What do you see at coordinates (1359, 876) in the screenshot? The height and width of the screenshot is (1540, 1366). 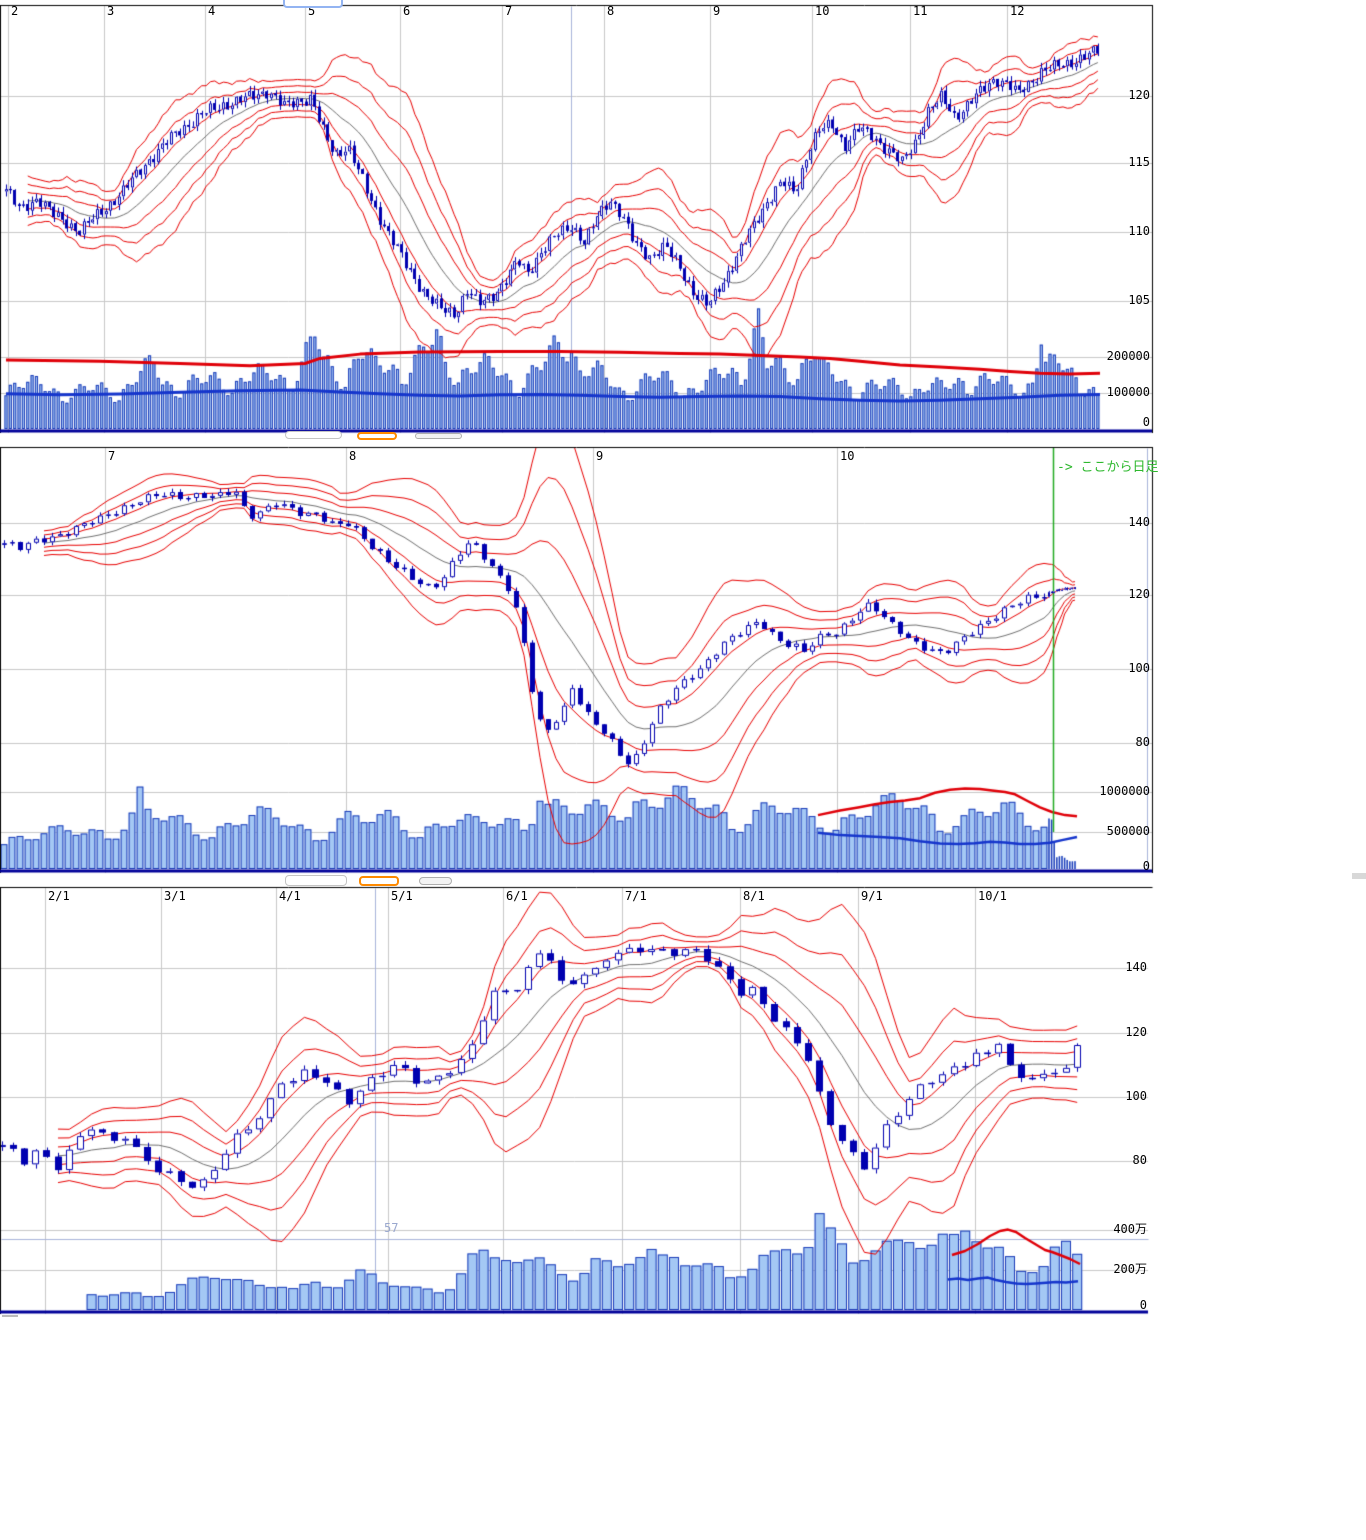 I see `scrollbar-sliver-right` at bounding box center [1359, 876].